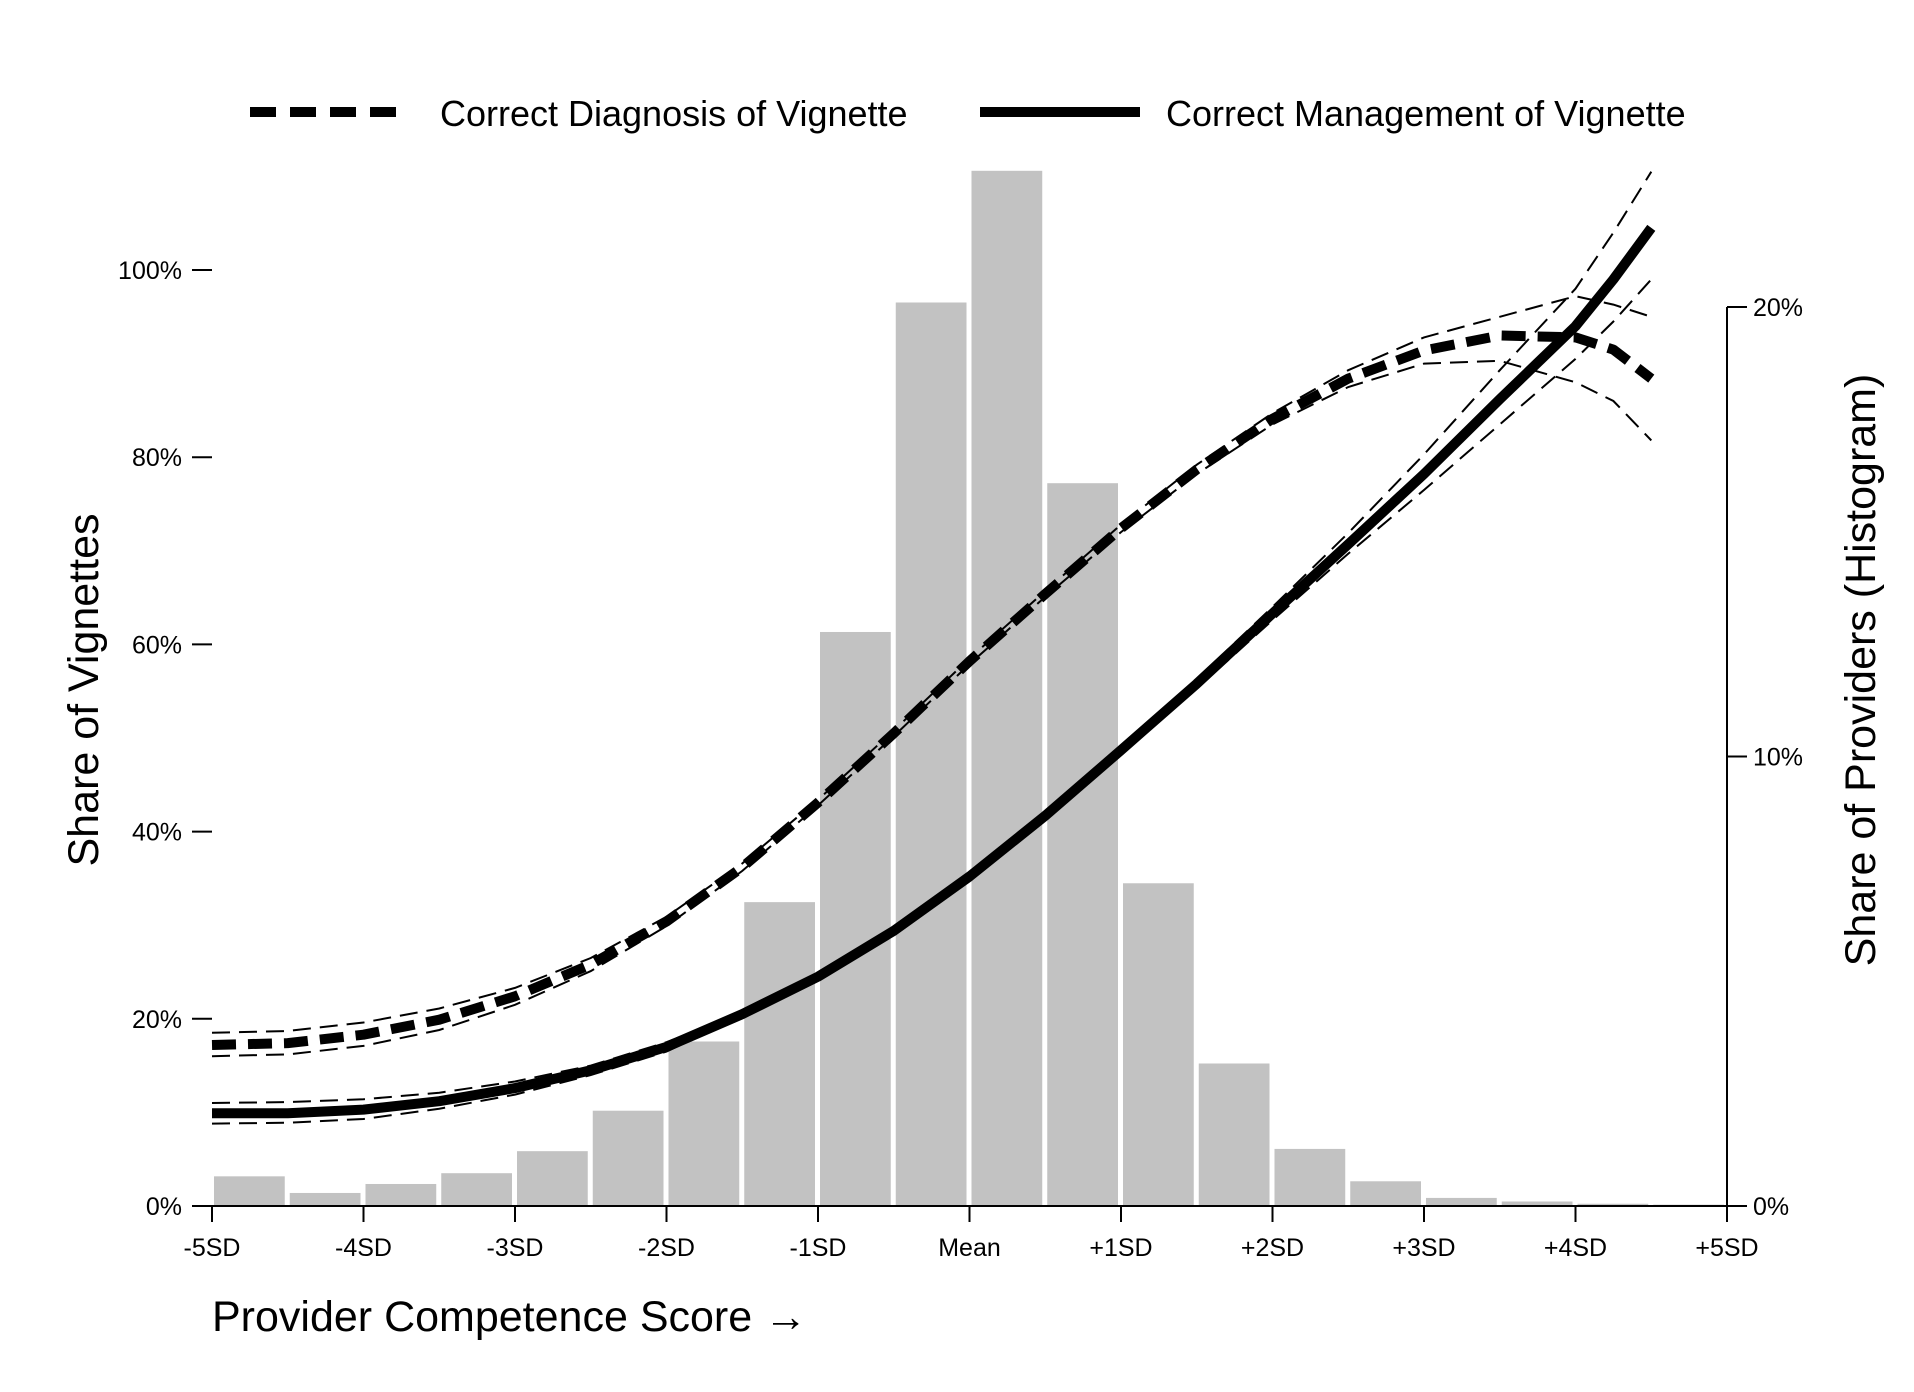 This screenshot has height=1392, width=1914. I want to click on y2-tick-label: 10%, so click(1778, 758).